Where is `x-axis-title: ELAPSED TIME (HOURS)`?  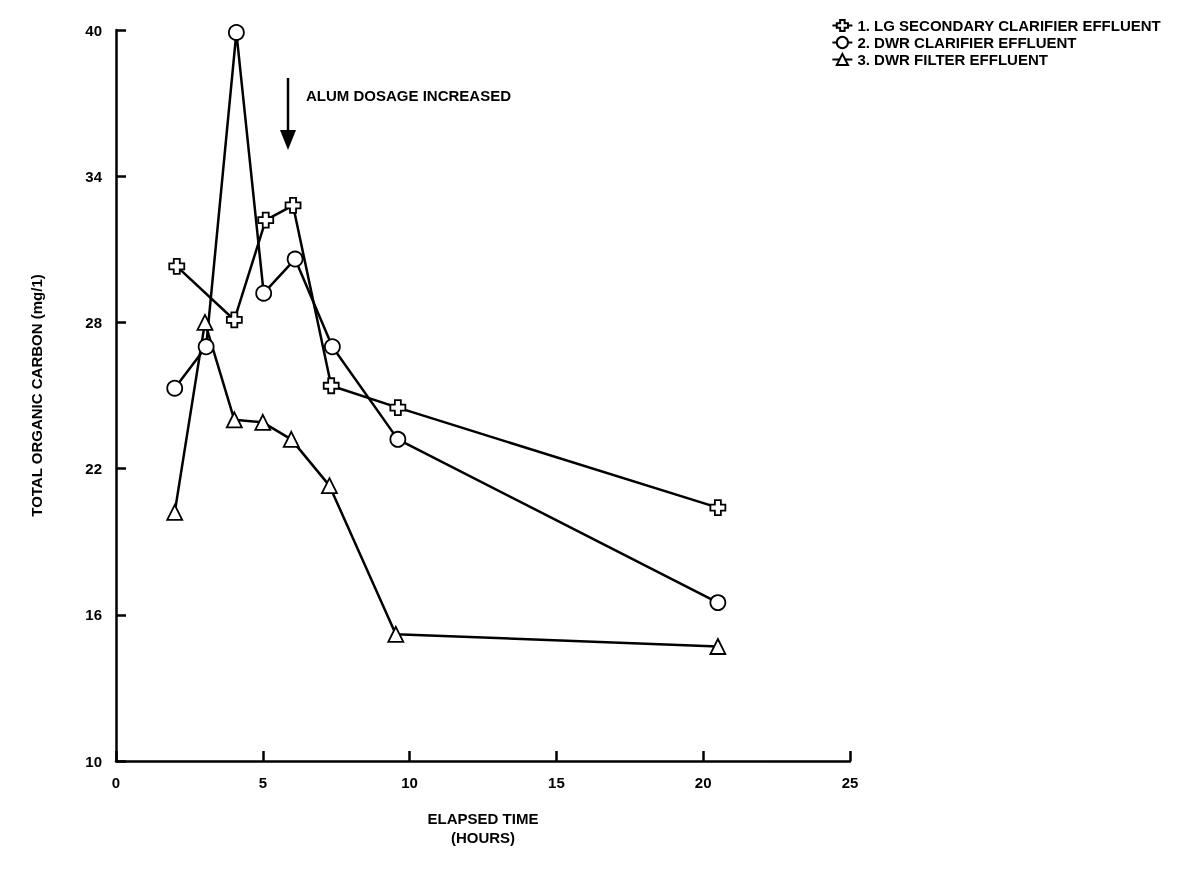
x-axis-title: ELAPSED TIME (HOURS) is located at coordinates (483, 828).